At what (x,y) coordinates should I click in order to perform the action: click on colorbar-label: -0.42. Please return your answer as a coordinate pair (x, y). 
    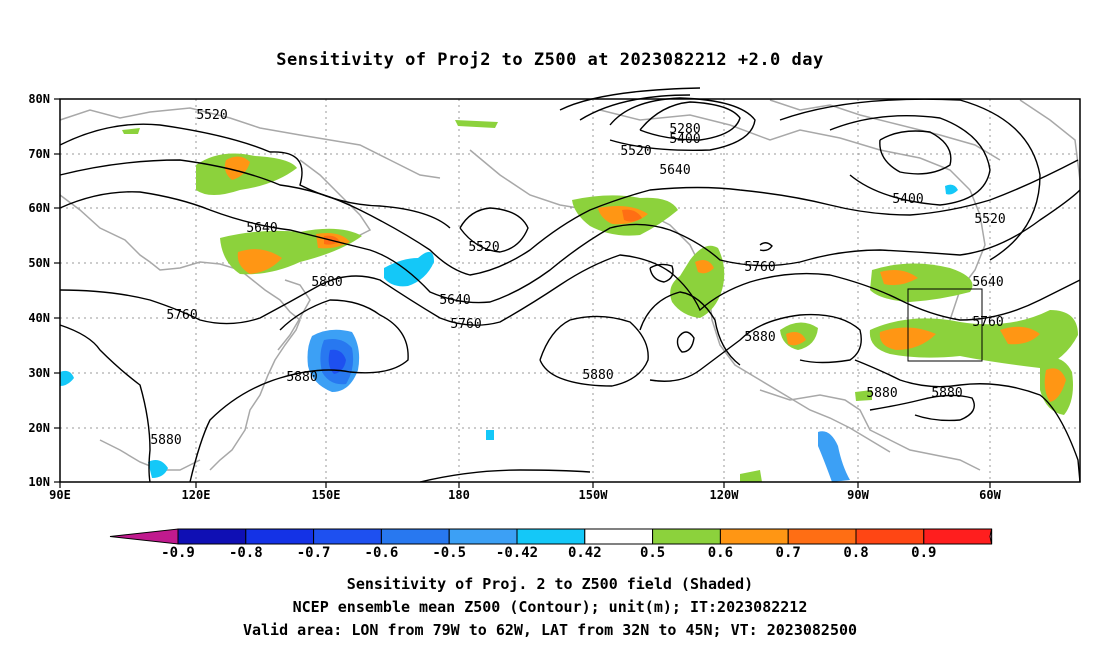
    Looking at the image, I should click on (517, 553).